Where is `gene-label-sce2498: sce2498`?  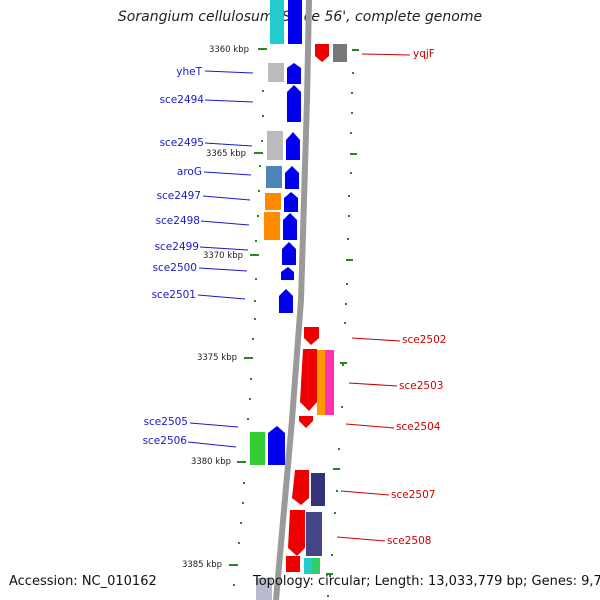
gene-label-sce2498: sce2498 is located at coordinates (178, 221).